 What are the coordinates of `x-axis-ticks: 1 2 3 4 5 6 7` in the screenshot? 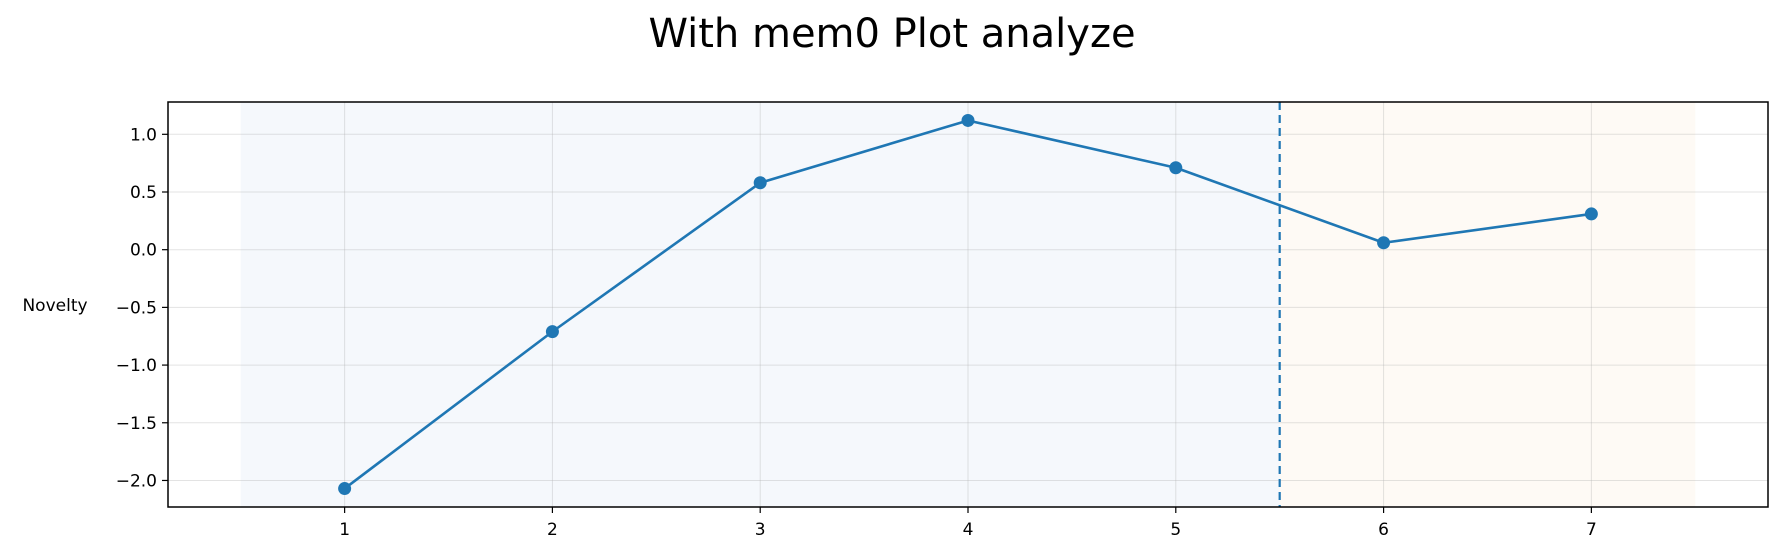 It's located at (968, 523).